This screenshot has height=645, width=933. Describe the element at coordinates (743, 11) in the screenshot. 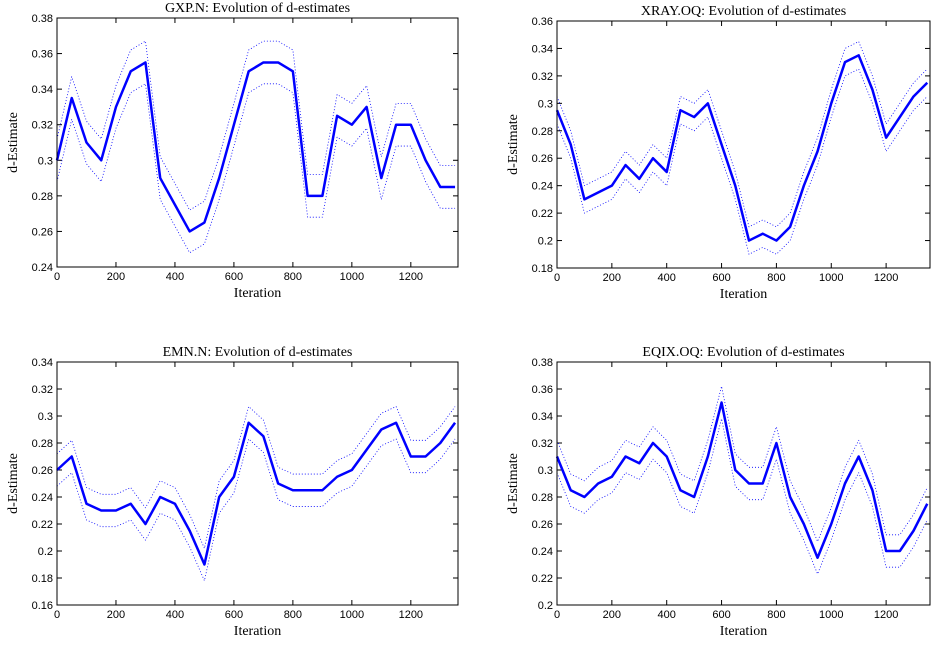

I see `chart-title: XRAY.OQ: Evolution of d-estimates` at that location.